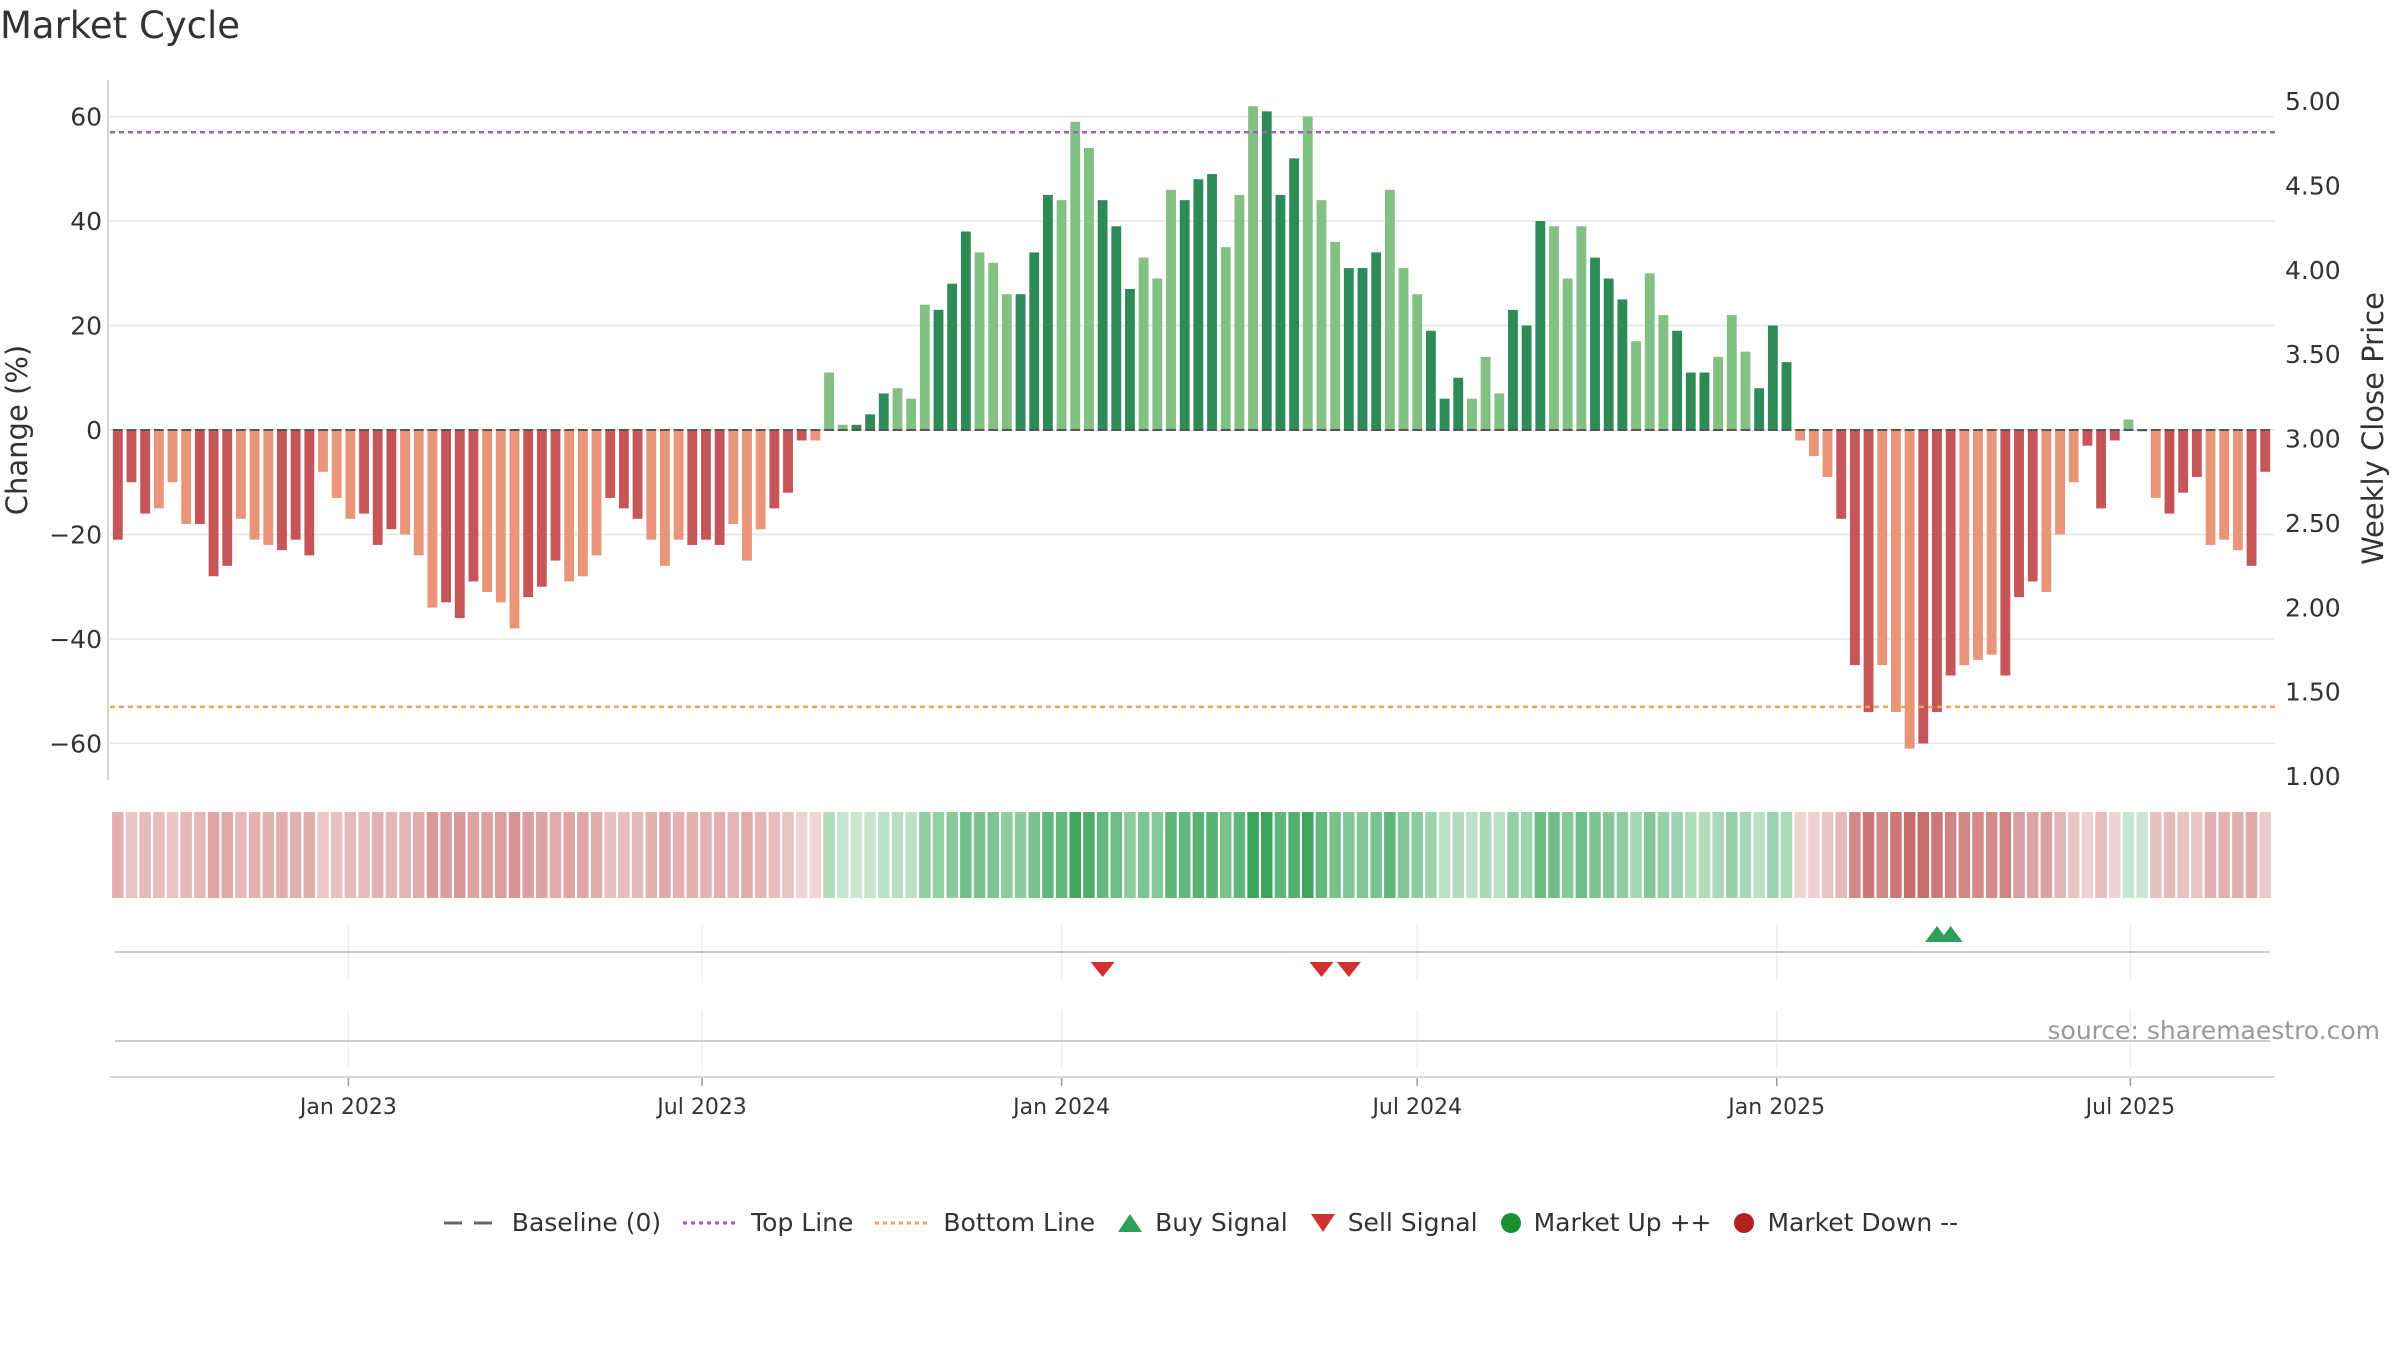 The width and height of the screenshot is (2400, 1350). What do you see at coordinates (1622, 1222) in the screenshot?
I see `legend-label-market-up: Market Up ++` at bounding box center [1622, 1222].